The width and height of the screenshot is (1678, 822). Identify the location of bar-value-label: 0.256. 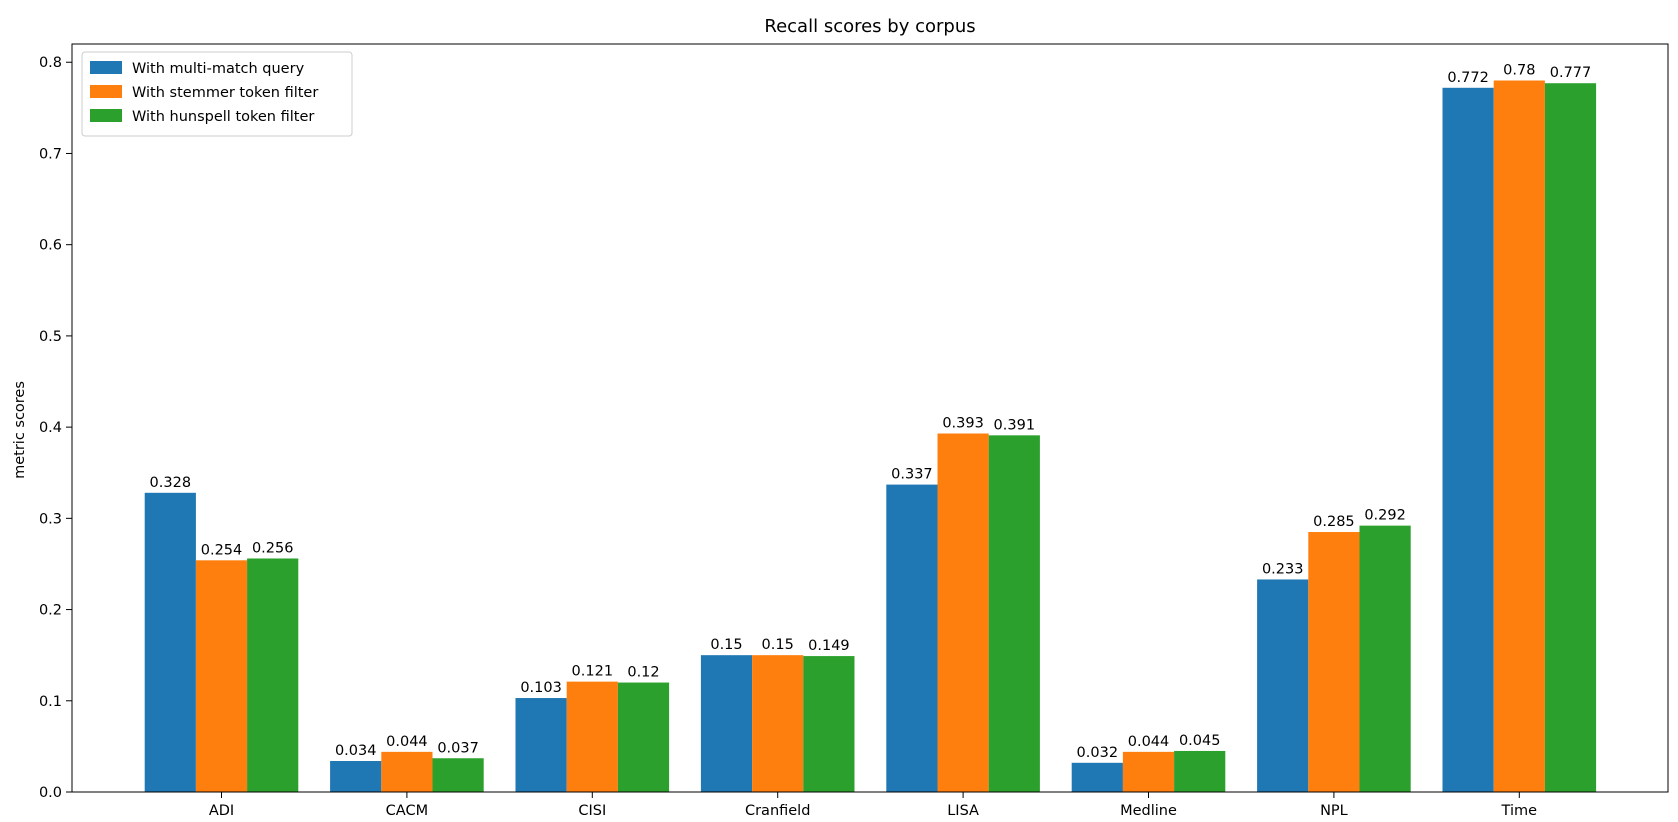
(273, 548).